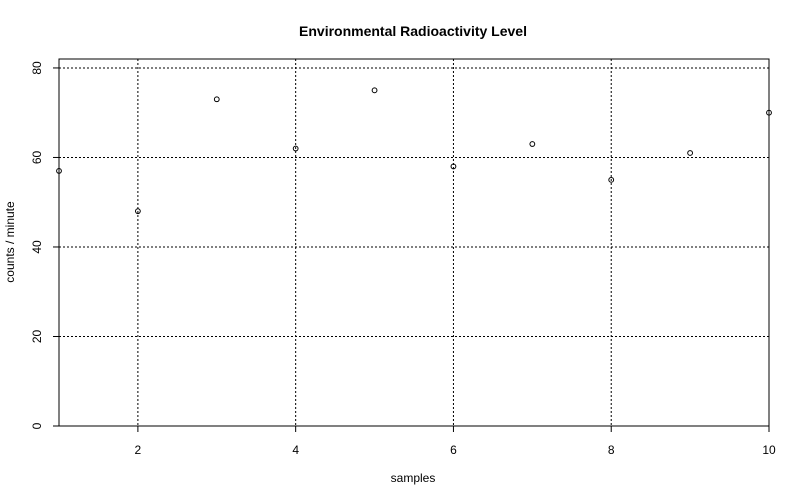 Image resolution: width=800 pixels, height=500 pixels. What do you see at coordinates (413, 31) in the screenshot?
I see `chart-title: Environmental Radioactivity Level` at bounding box center [413, 31].